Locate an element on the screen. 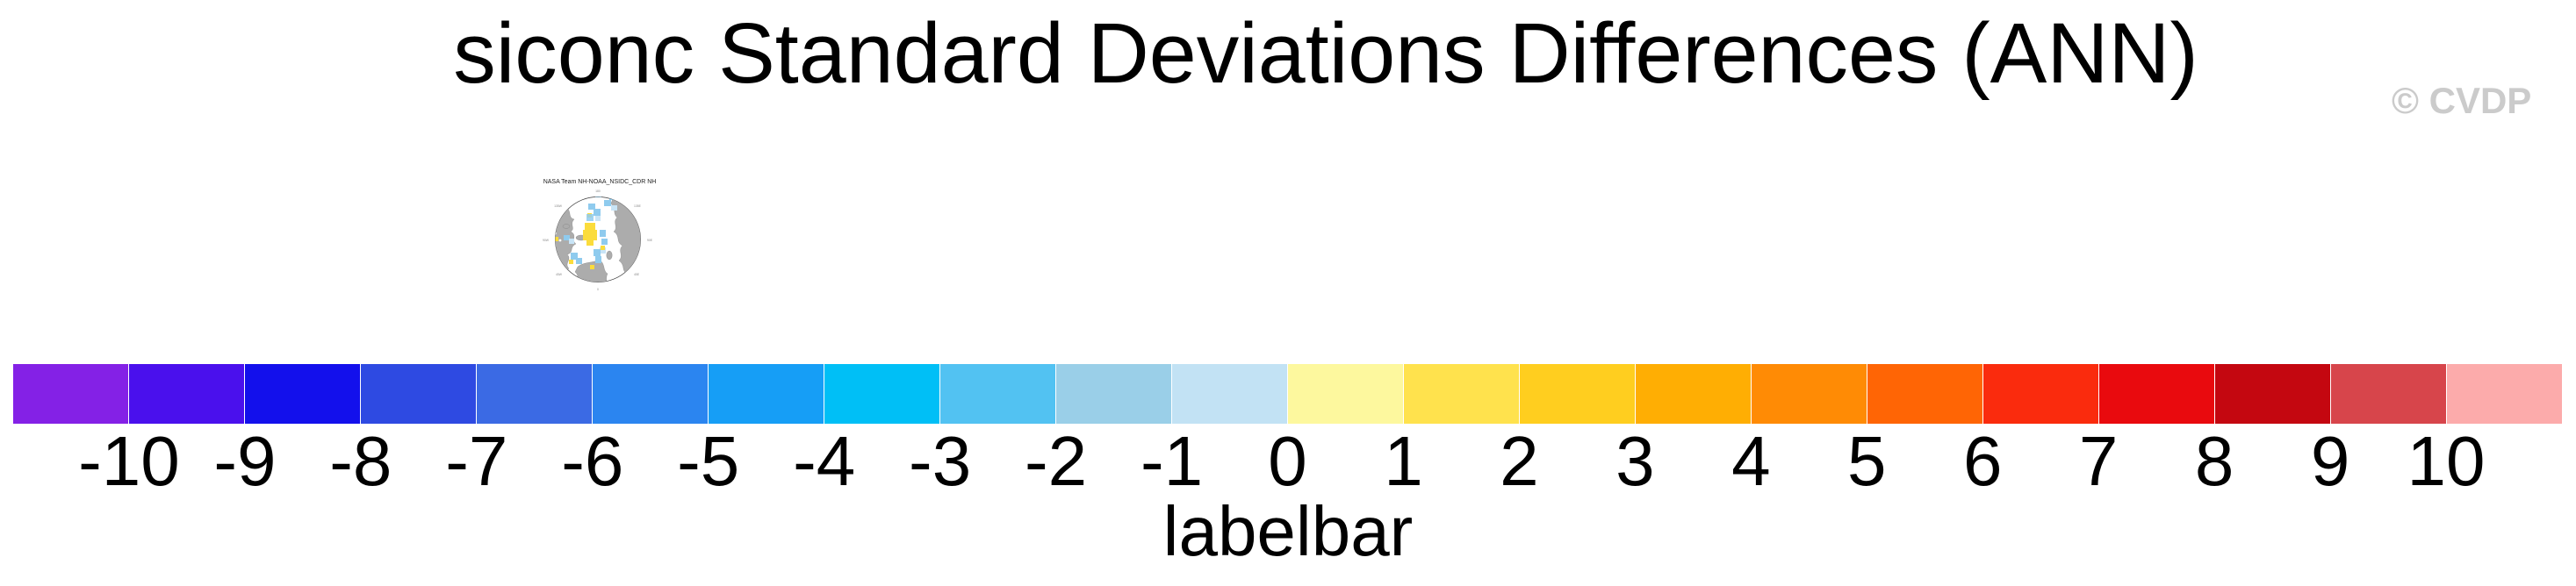 This screenshot has width=2576, height=586. colorbar-tick-label: -8 is located at coordinates (360, 461).